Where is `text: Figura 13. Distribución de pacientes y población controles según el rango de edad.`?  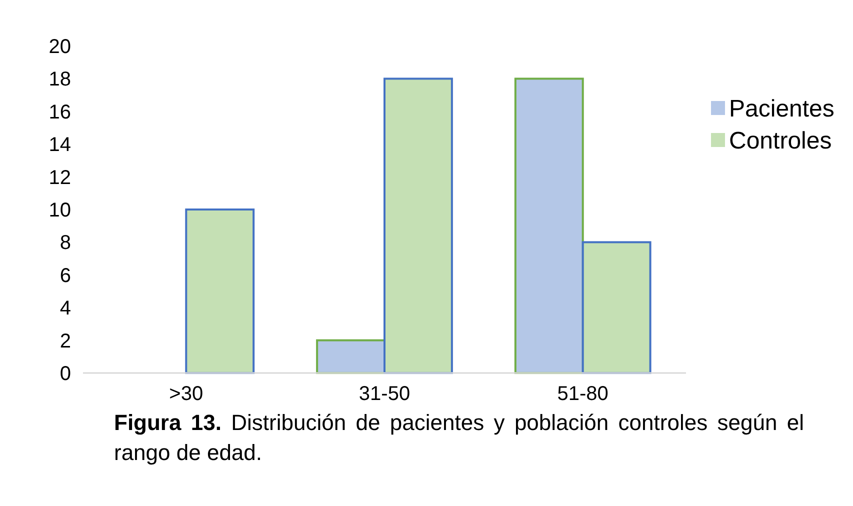 text: Figura 13. Distribución de pacientes y población controles según el rango de edad. is located at coordinates (459, 438).